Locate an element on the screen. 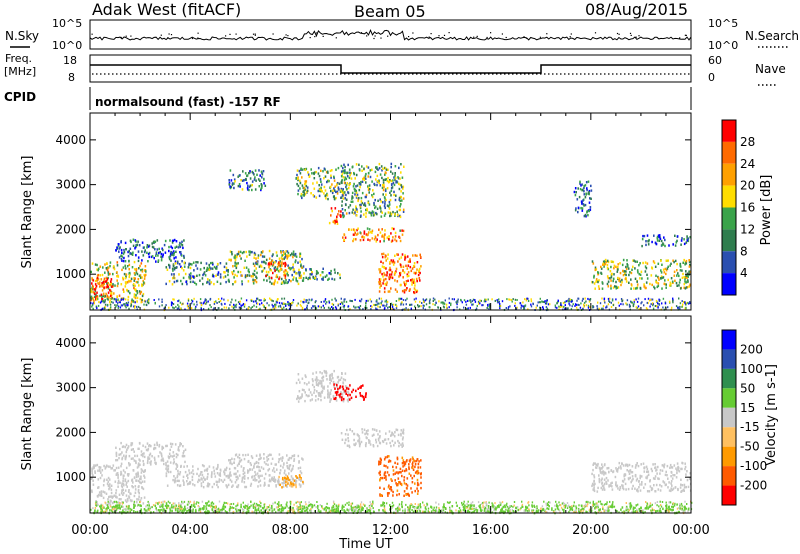 The image size is (800, 554). date-title: 08/Aug/2015 is located at coordinates (636, 9).